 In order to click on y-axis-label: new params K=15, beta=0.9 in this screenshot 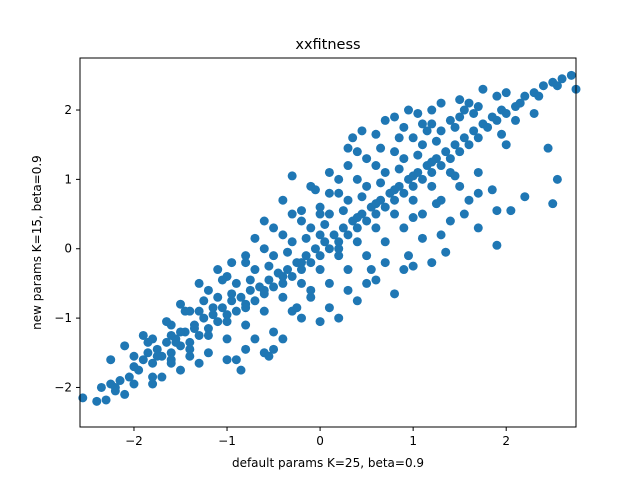, I will do `click(37, 242)`.